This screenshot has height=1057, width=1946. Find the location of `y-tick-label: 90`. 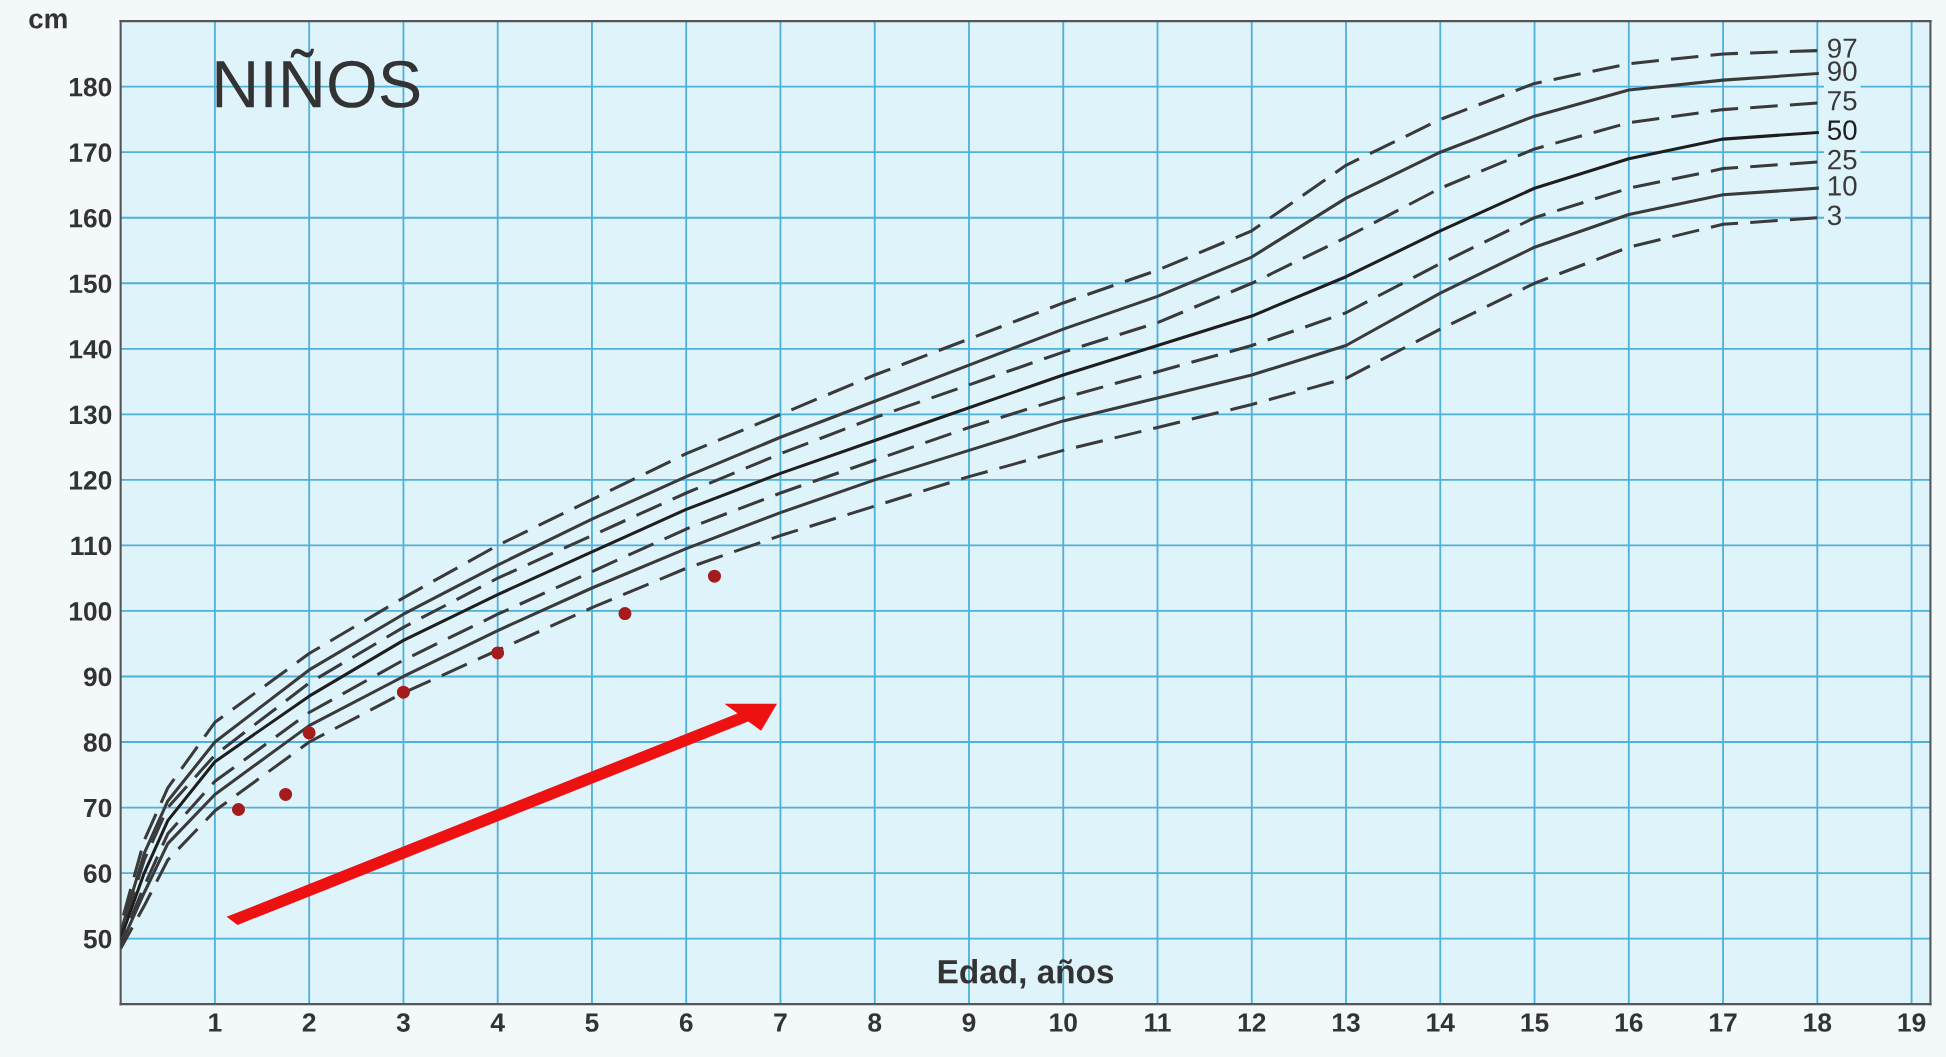

y-tick-label: 90 is located at coordinates (97, 677).